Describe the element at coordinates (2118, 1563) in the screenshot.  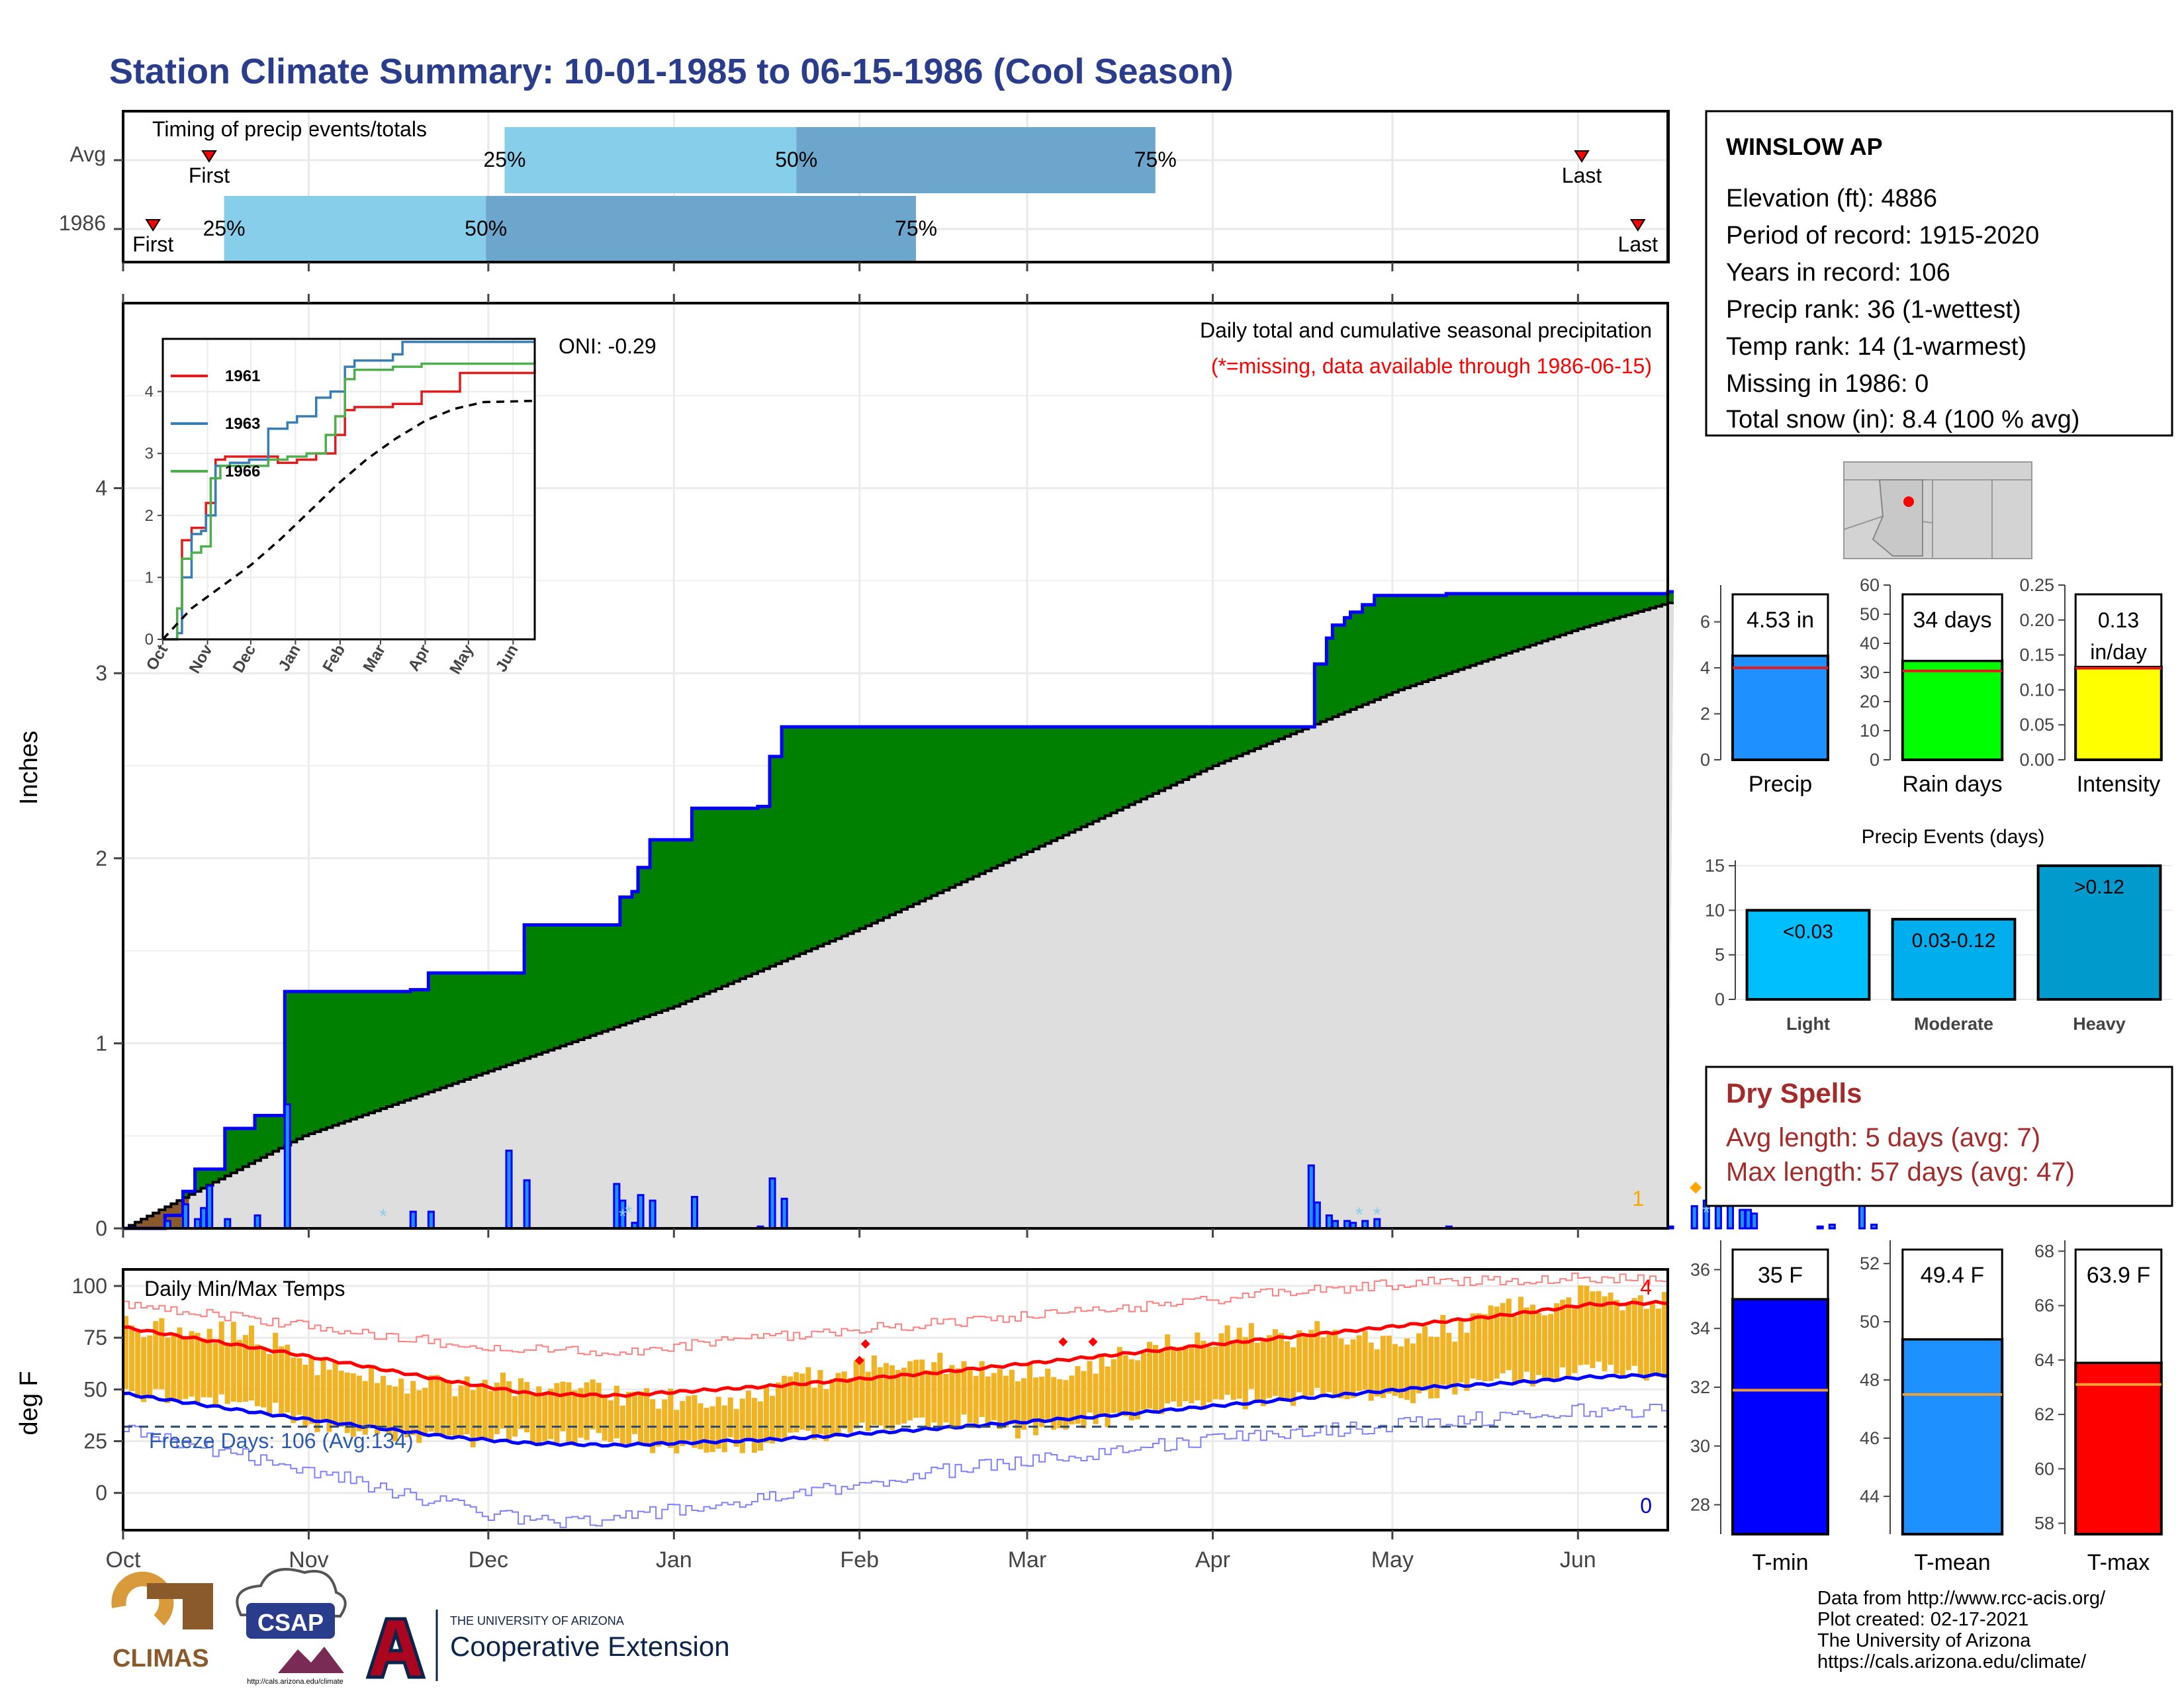
I see `tmax-summary-category-label: T-max` at that location.